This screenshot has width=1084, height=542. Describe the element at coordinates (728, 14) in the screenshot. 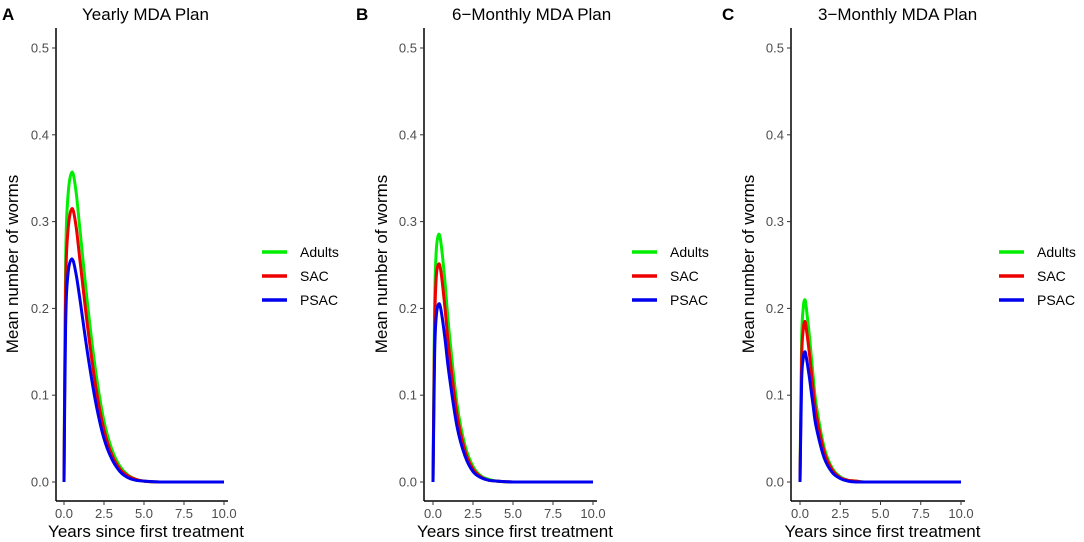

I see `panel-letter: C` at that location.